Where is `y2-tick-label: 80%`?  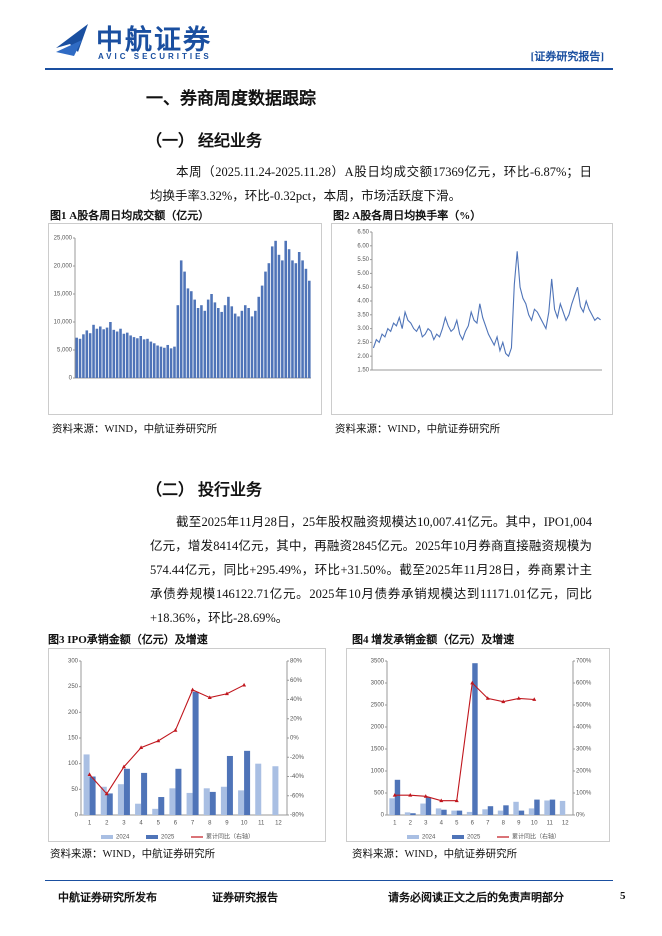
y2-tick-label: 80% is located at coordinates (296, 662).